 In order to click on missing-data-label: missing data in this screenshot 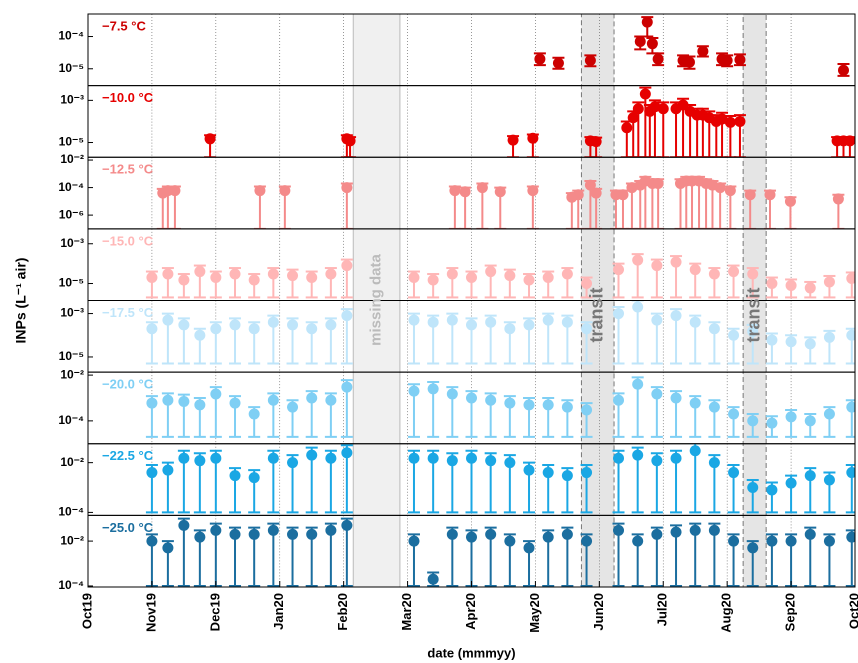, I will do `click(376, 300)`.